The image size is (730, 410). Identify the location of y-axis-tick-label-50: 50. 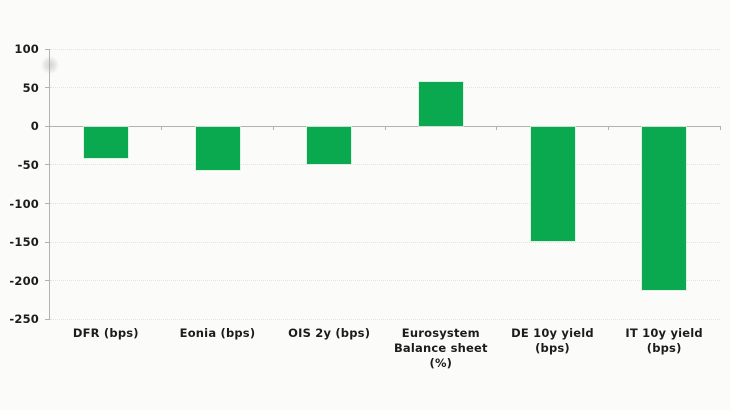
(30, 87).